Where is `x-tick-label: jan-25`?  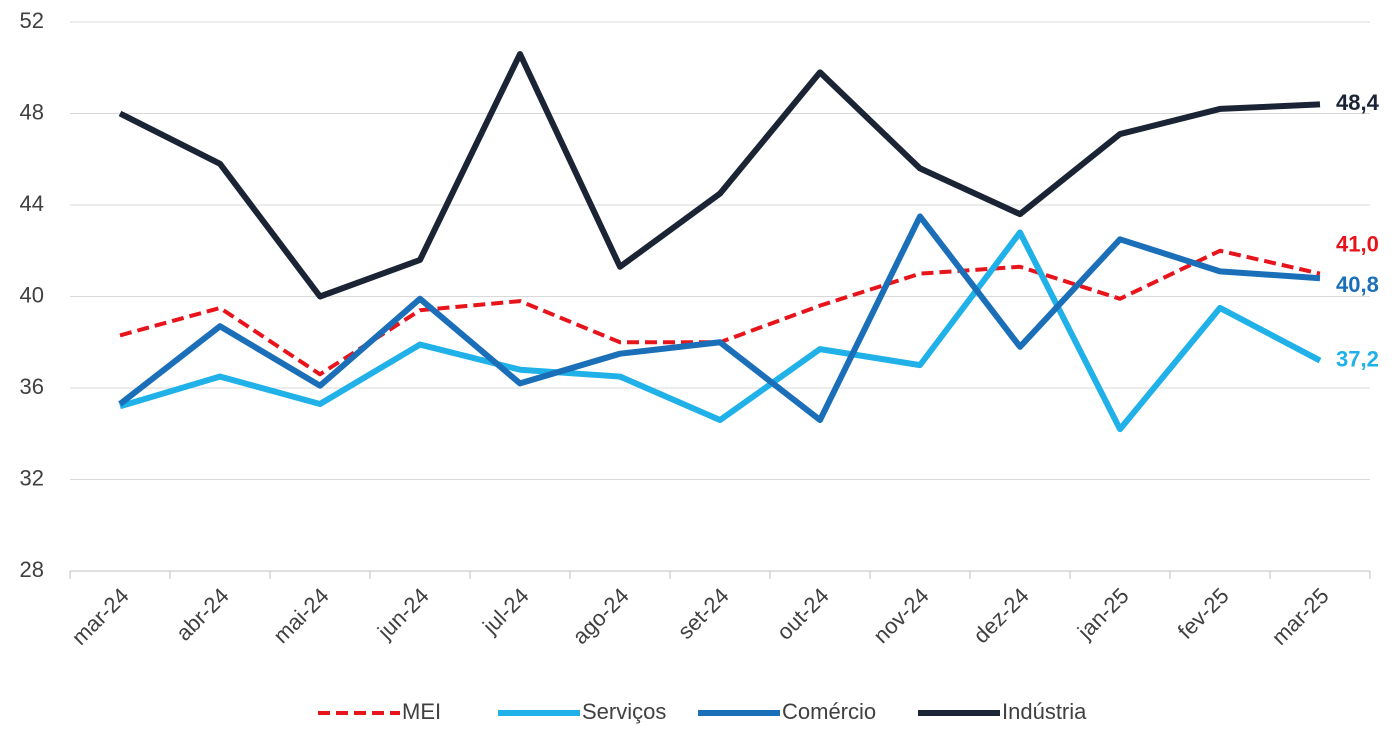 x-tick-label: jan-25 is located at coordinates (1103, 614).